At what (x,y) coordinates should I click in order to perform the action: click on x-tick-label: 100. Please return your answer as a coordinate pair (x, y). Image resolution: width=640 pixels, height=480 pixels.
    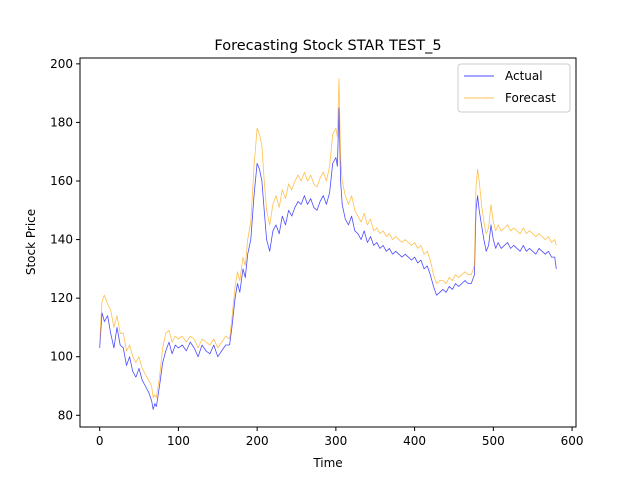
    Looking at the image, I should click on (178, 441).